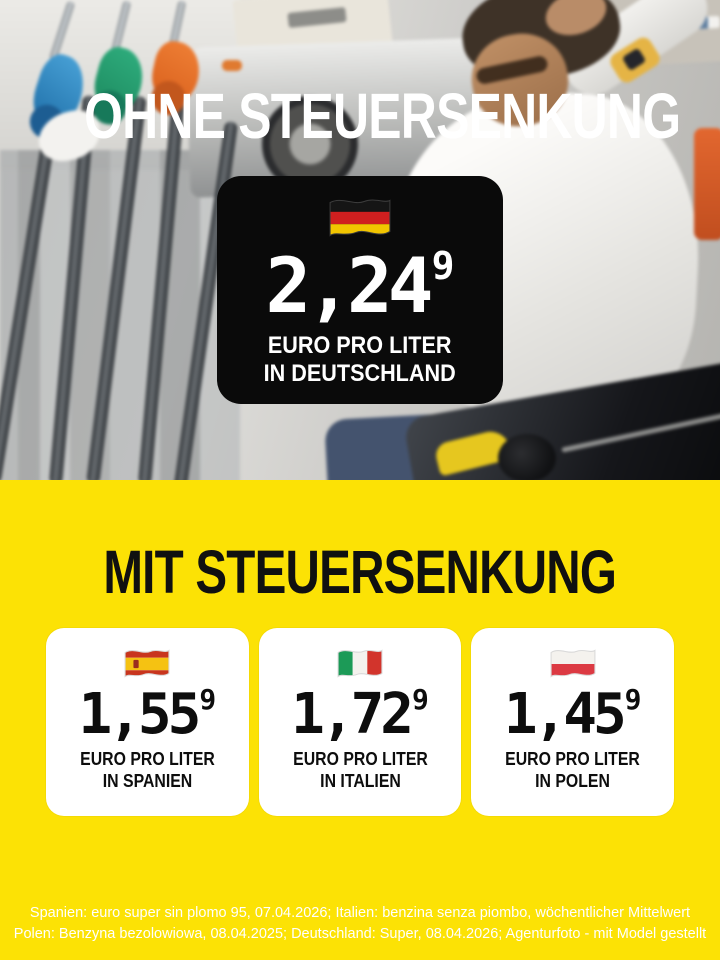 The width and height of the screenshot is (720, 960). I want to click on italy-flag-icon, so click(360, 663).